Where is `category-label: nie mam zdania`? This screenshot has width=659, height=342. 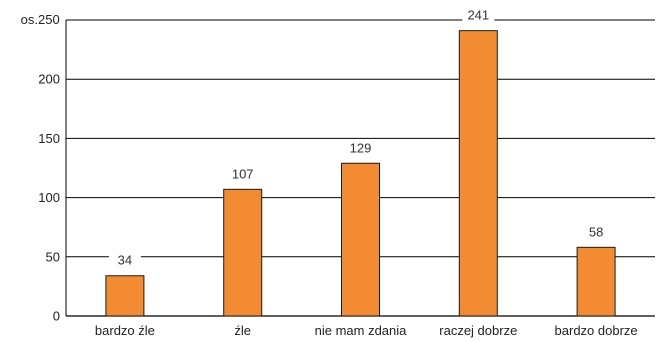
category-label: nie mam zdania is located at coordinates (361, 330).